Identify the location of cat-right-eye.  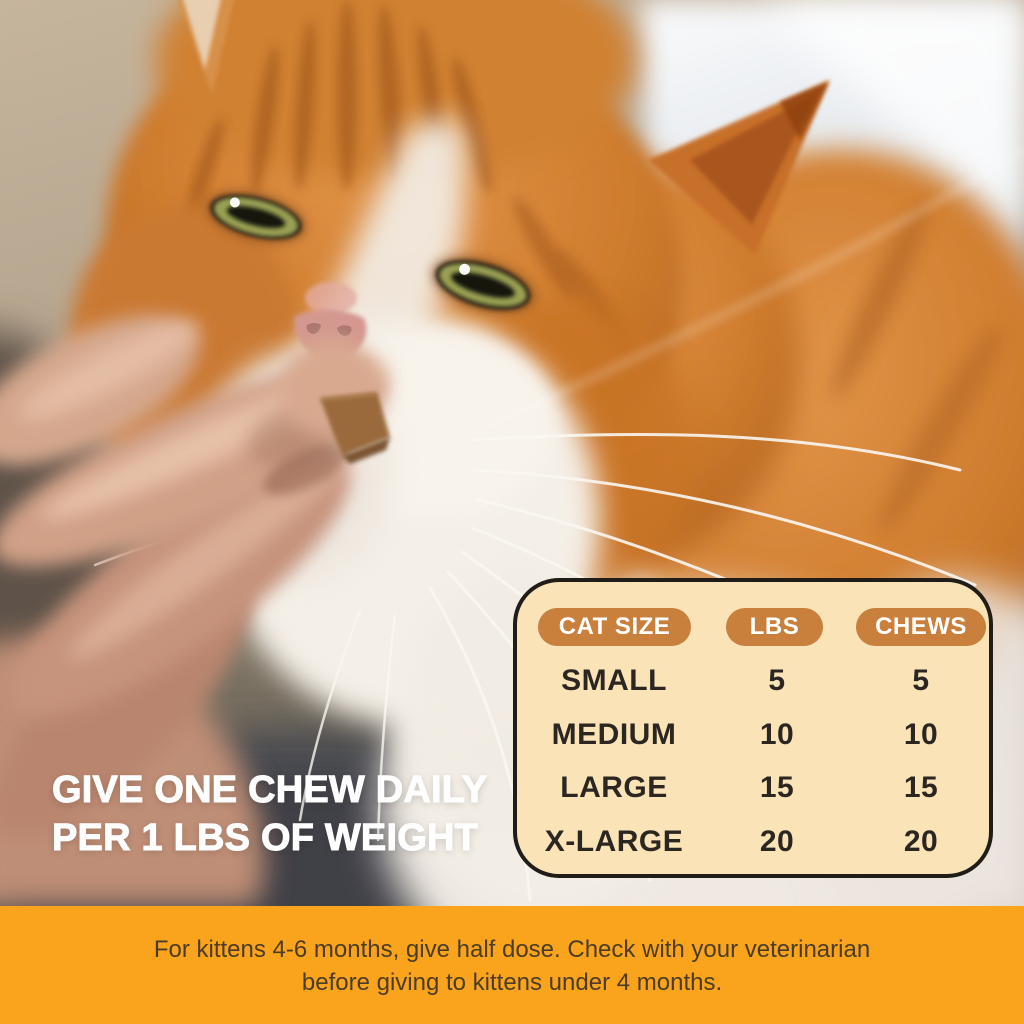
(483, 285).